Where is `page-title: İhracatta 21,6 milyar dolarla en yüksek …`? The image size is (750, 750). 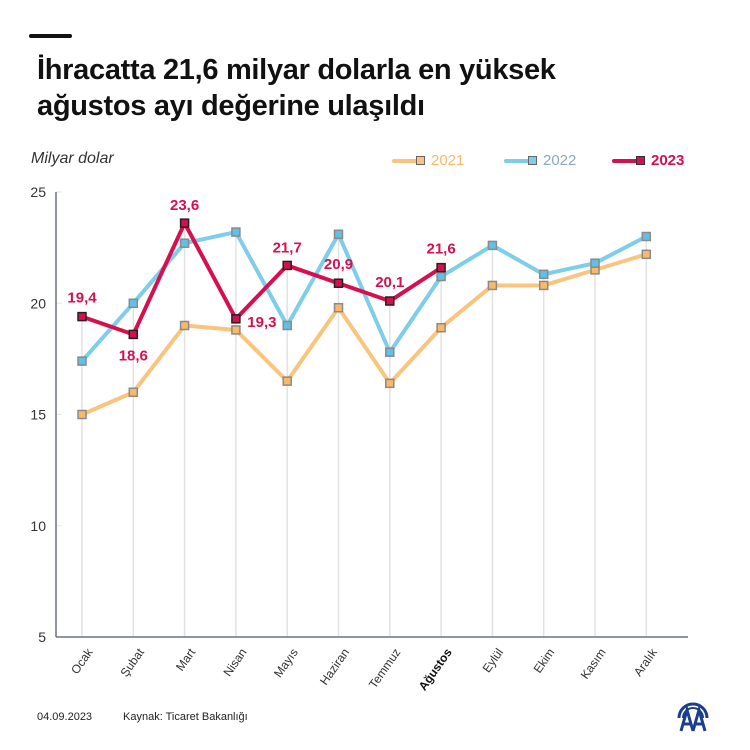 page-title: İhracatta 21,6 milyar dolarla en yüksek … is located at coordinates (337, 88).